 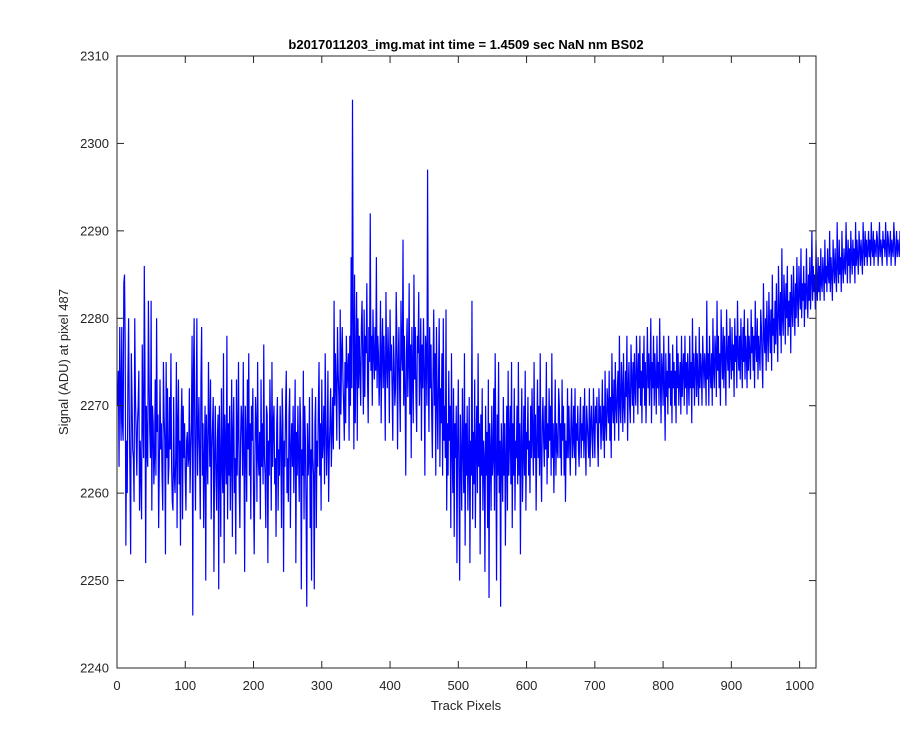 I want to click on x-tick-label-2: 200, so click(x=254, y=685).